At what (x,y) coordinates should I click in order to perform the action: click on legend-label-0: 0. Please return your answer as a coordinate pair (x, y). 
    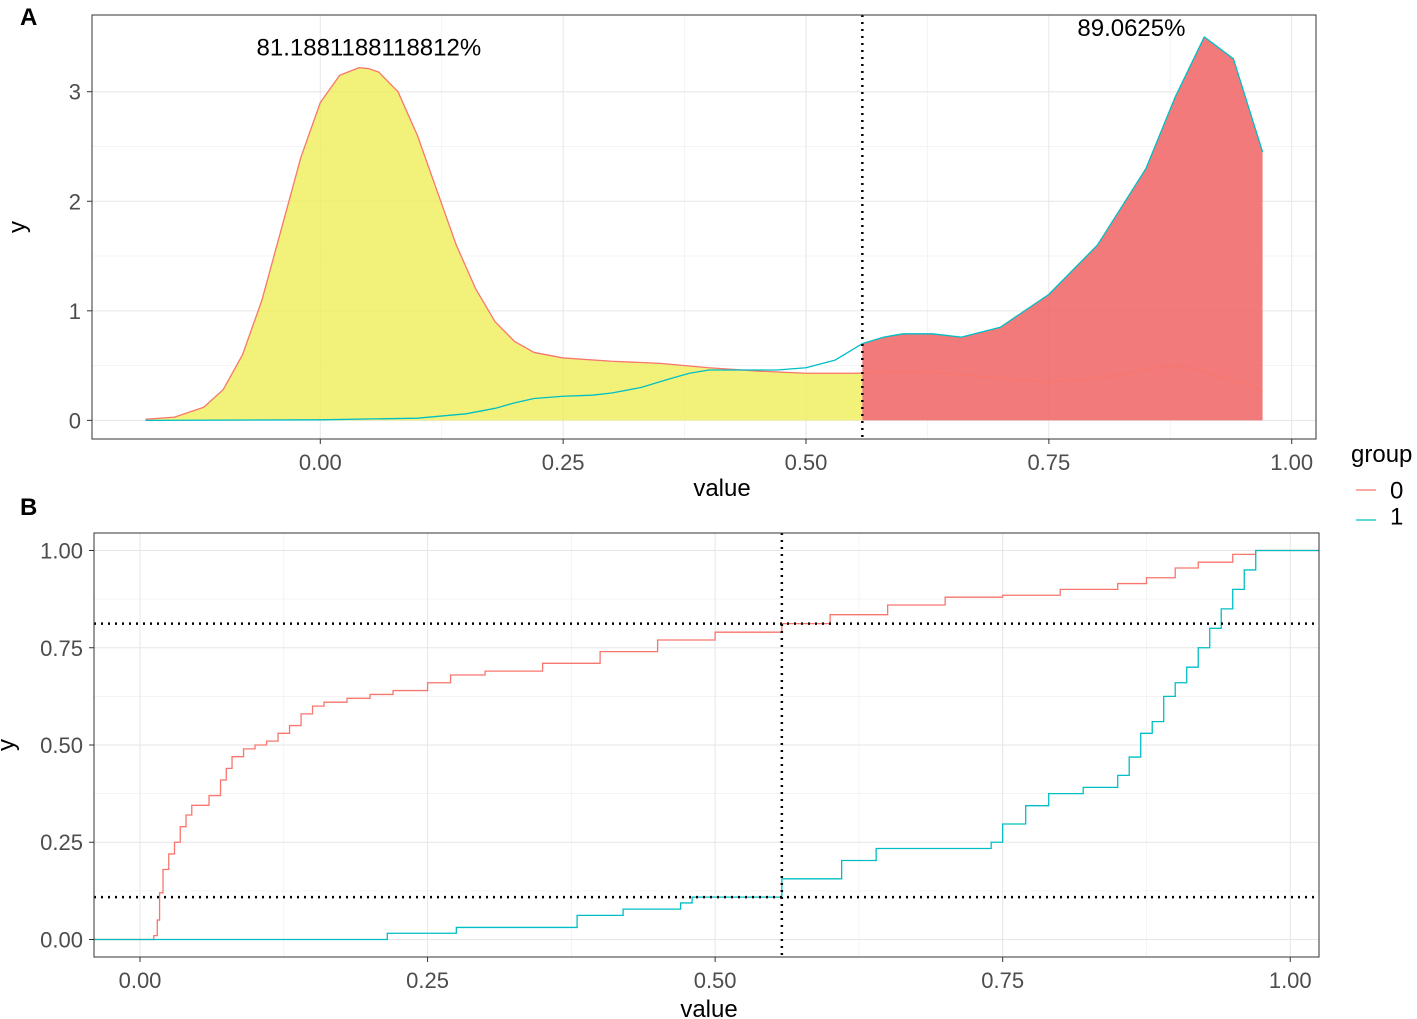
    Looking at the image, I should click on (1396, 490).